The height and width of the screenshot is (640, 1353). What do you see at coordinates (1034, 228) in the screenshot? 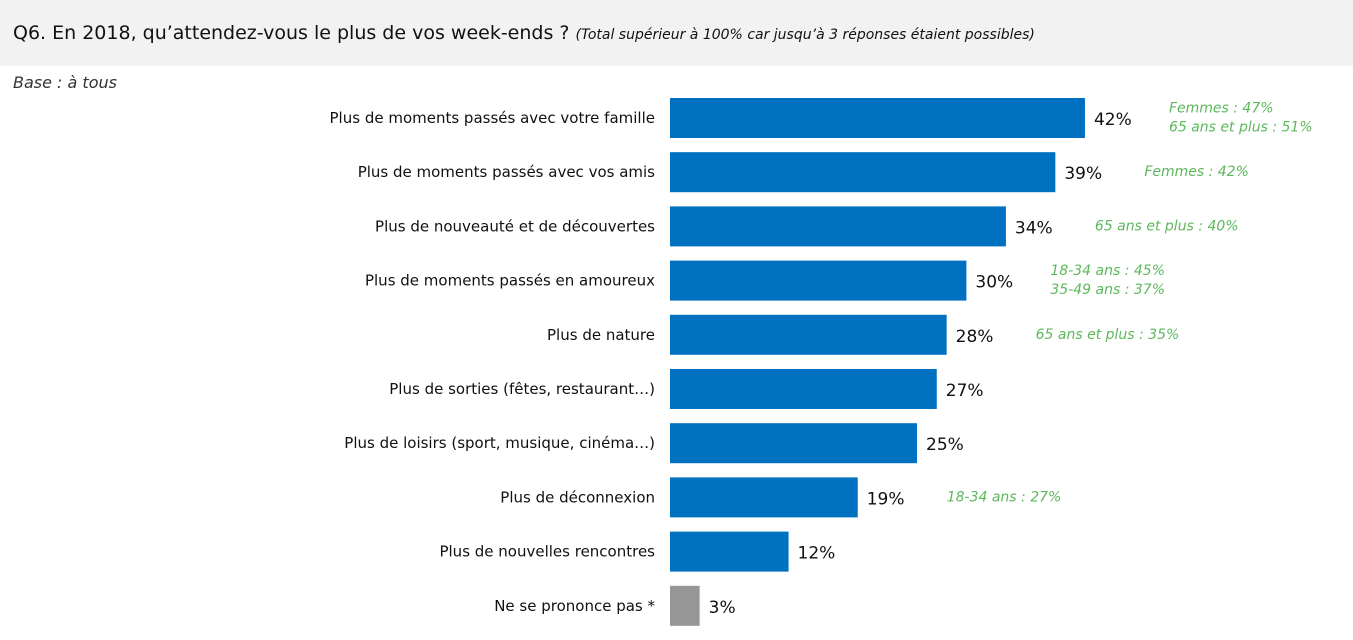
I see `value-label: 34%` at bounding box center [1034, 228].